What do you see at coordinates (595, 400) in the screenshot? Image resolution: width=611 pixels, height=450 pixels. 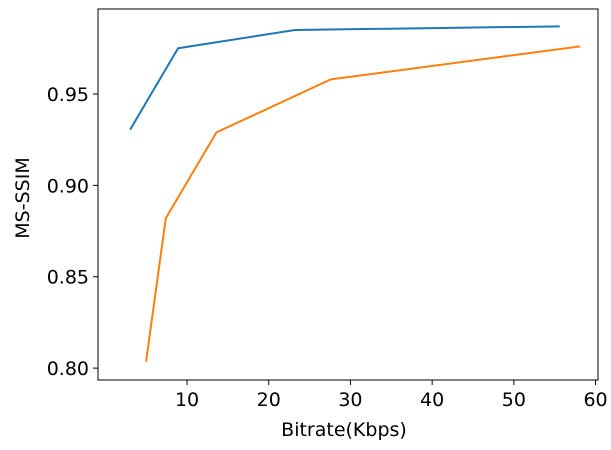 I see `x-tick-label: 60` at bounding box center [595, 400].